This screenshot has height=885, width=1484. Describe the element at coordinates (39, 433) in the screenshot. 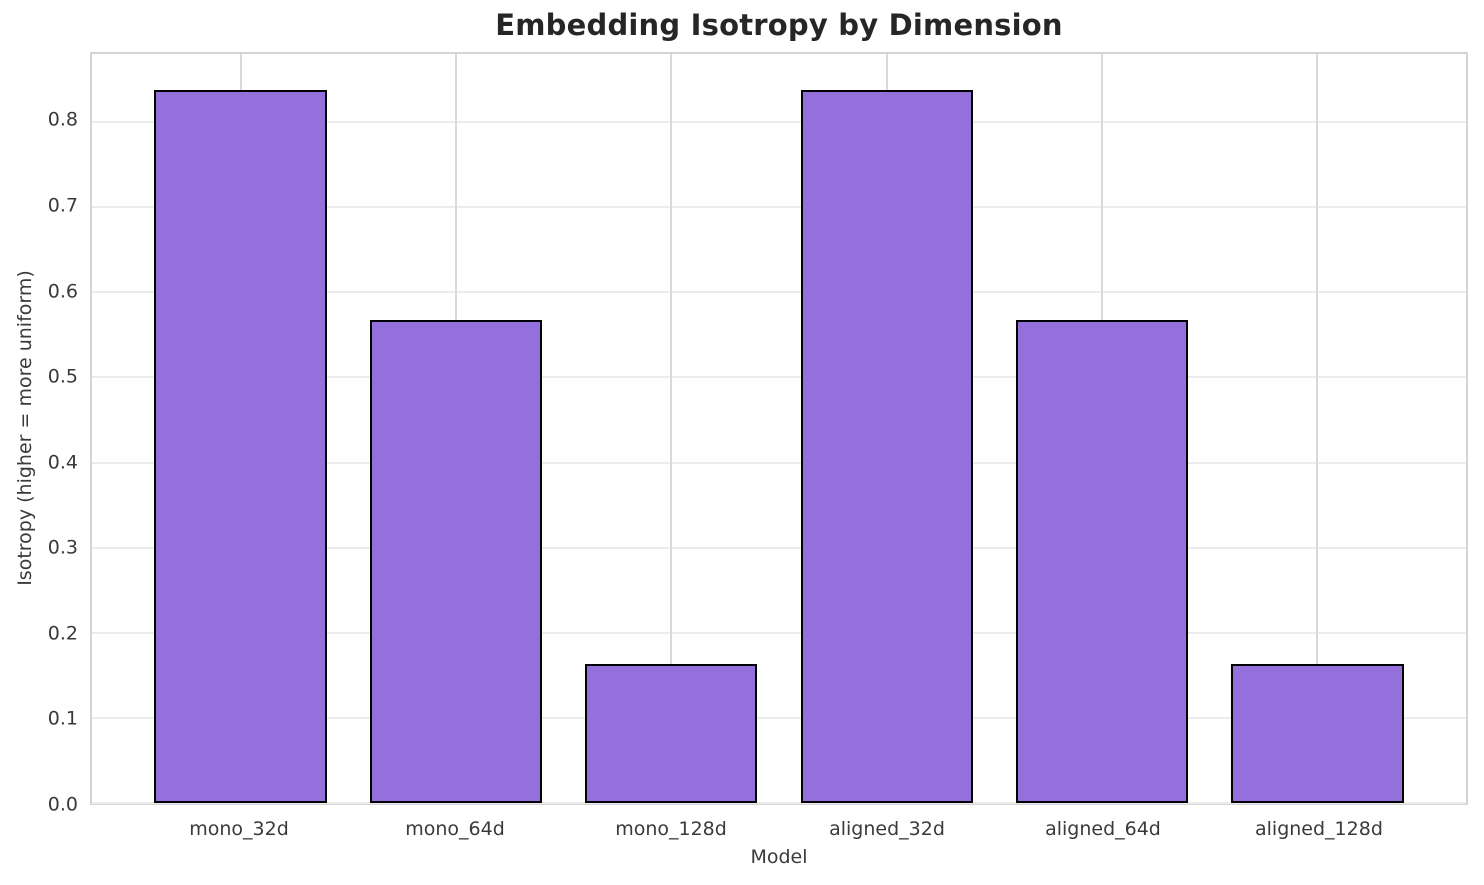

I see `y-tick-labels: 0.0 0.1 0.2 0.3 0.4 0.5 0.6 0.7 0.8` at that location.